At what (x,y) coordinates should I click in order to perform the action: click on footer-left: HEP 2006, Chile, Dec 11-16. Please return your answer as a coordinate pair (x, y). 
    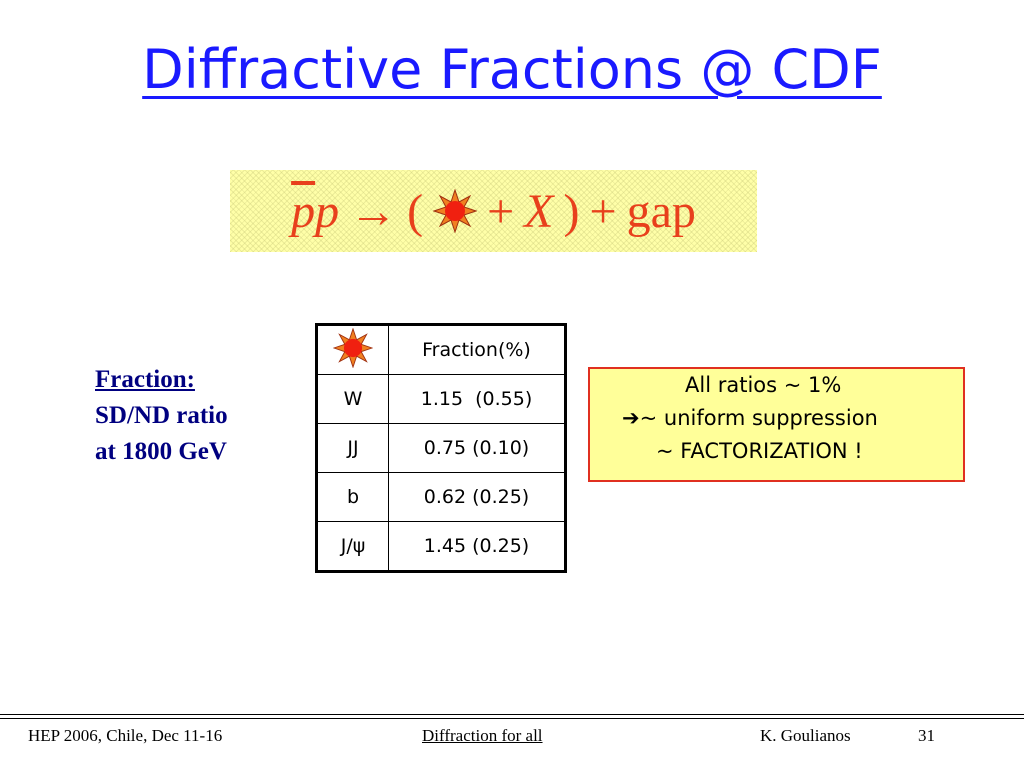
    Looking at the image, I should click on (125, 735).